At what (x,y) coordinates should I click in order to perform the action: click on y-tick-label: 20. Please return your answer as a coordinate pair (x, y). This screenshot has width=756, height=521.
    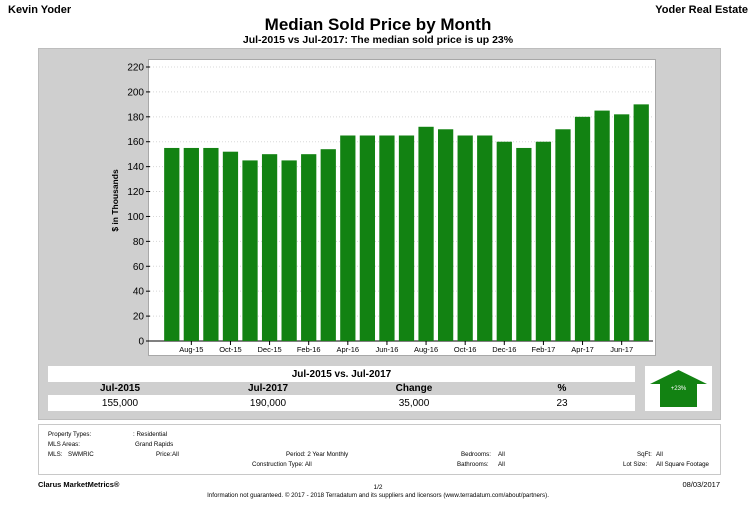
    Looking at the image, I should click on (139, 317).